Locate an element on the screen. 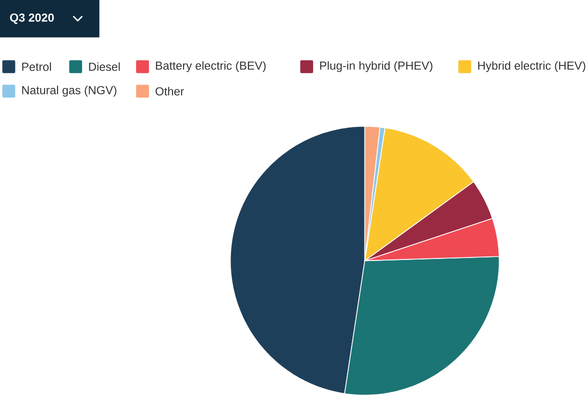 The width and height of the screenshot is (586, 396). chart-title: Q3 2020 is located at coordinates (32, 19).